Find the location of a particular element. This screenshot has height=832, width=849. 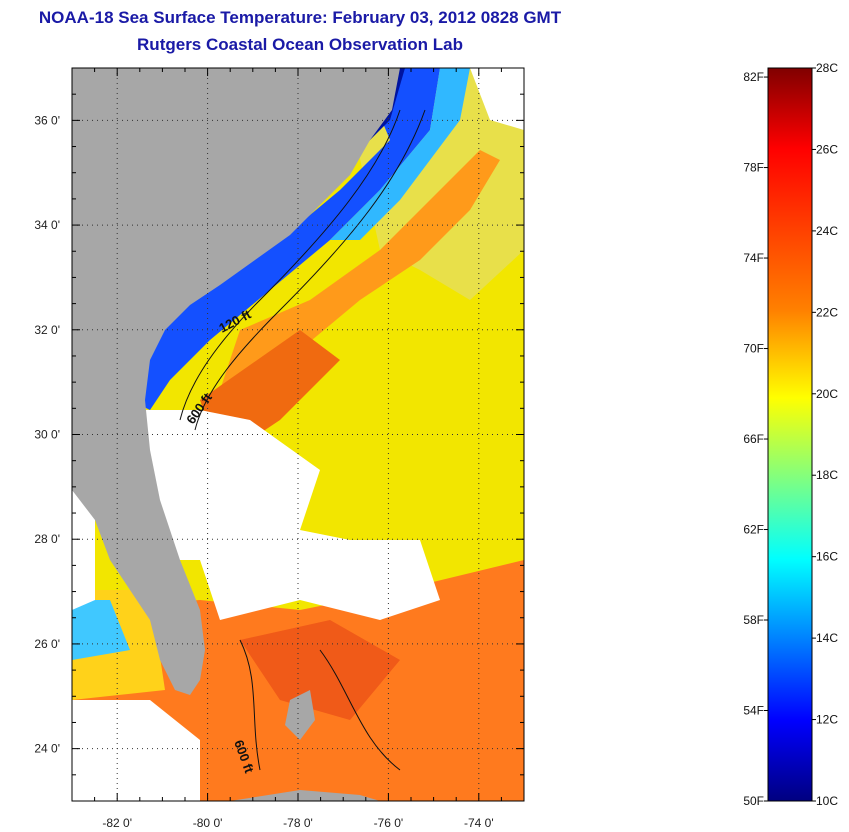

page-subtitle: Rutgers Coastal Ocean Observation Lab is located at coordinates (300, 44).